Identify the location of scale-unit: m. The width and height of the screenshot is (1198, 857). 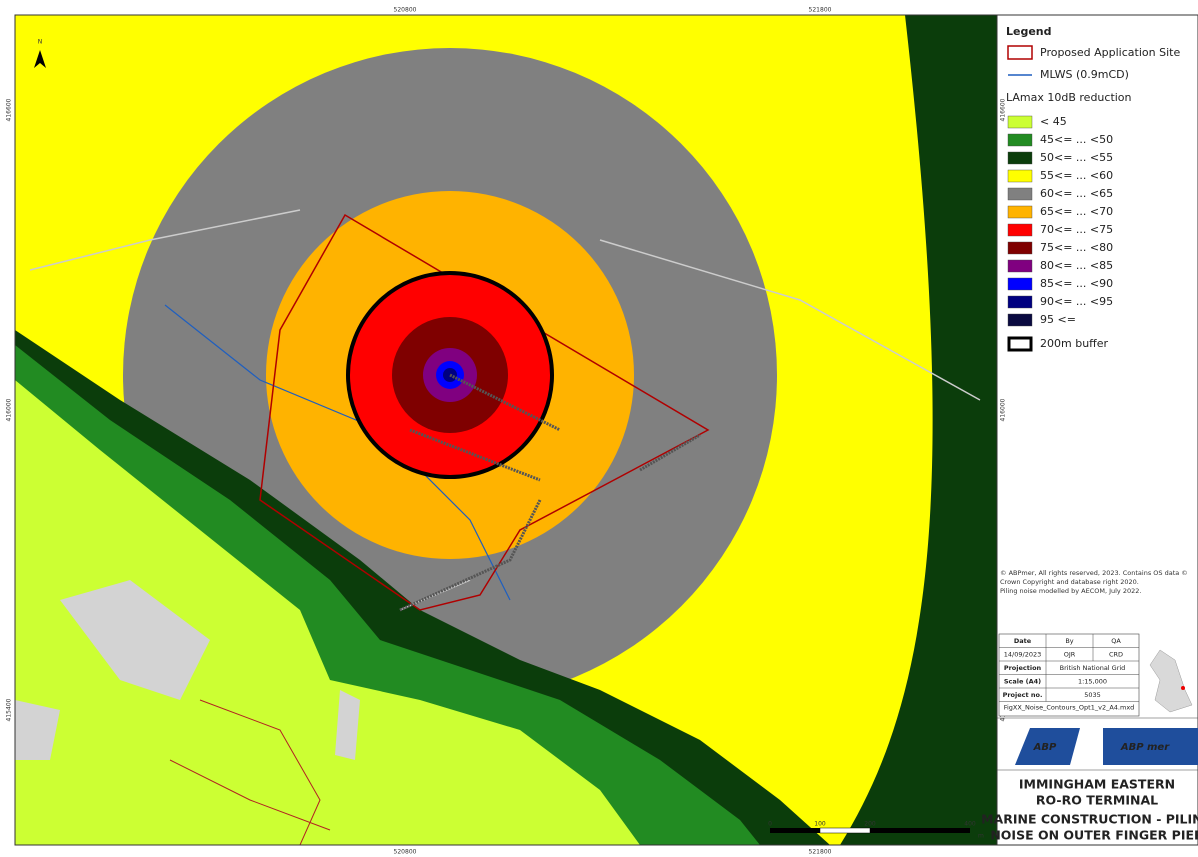
(981, 836).